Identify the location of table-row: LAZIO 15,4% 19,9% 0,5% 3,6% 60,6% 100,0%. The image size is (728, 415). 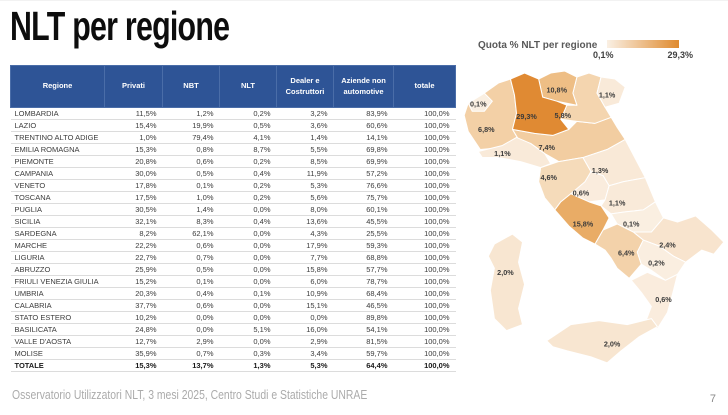
(233, 125).